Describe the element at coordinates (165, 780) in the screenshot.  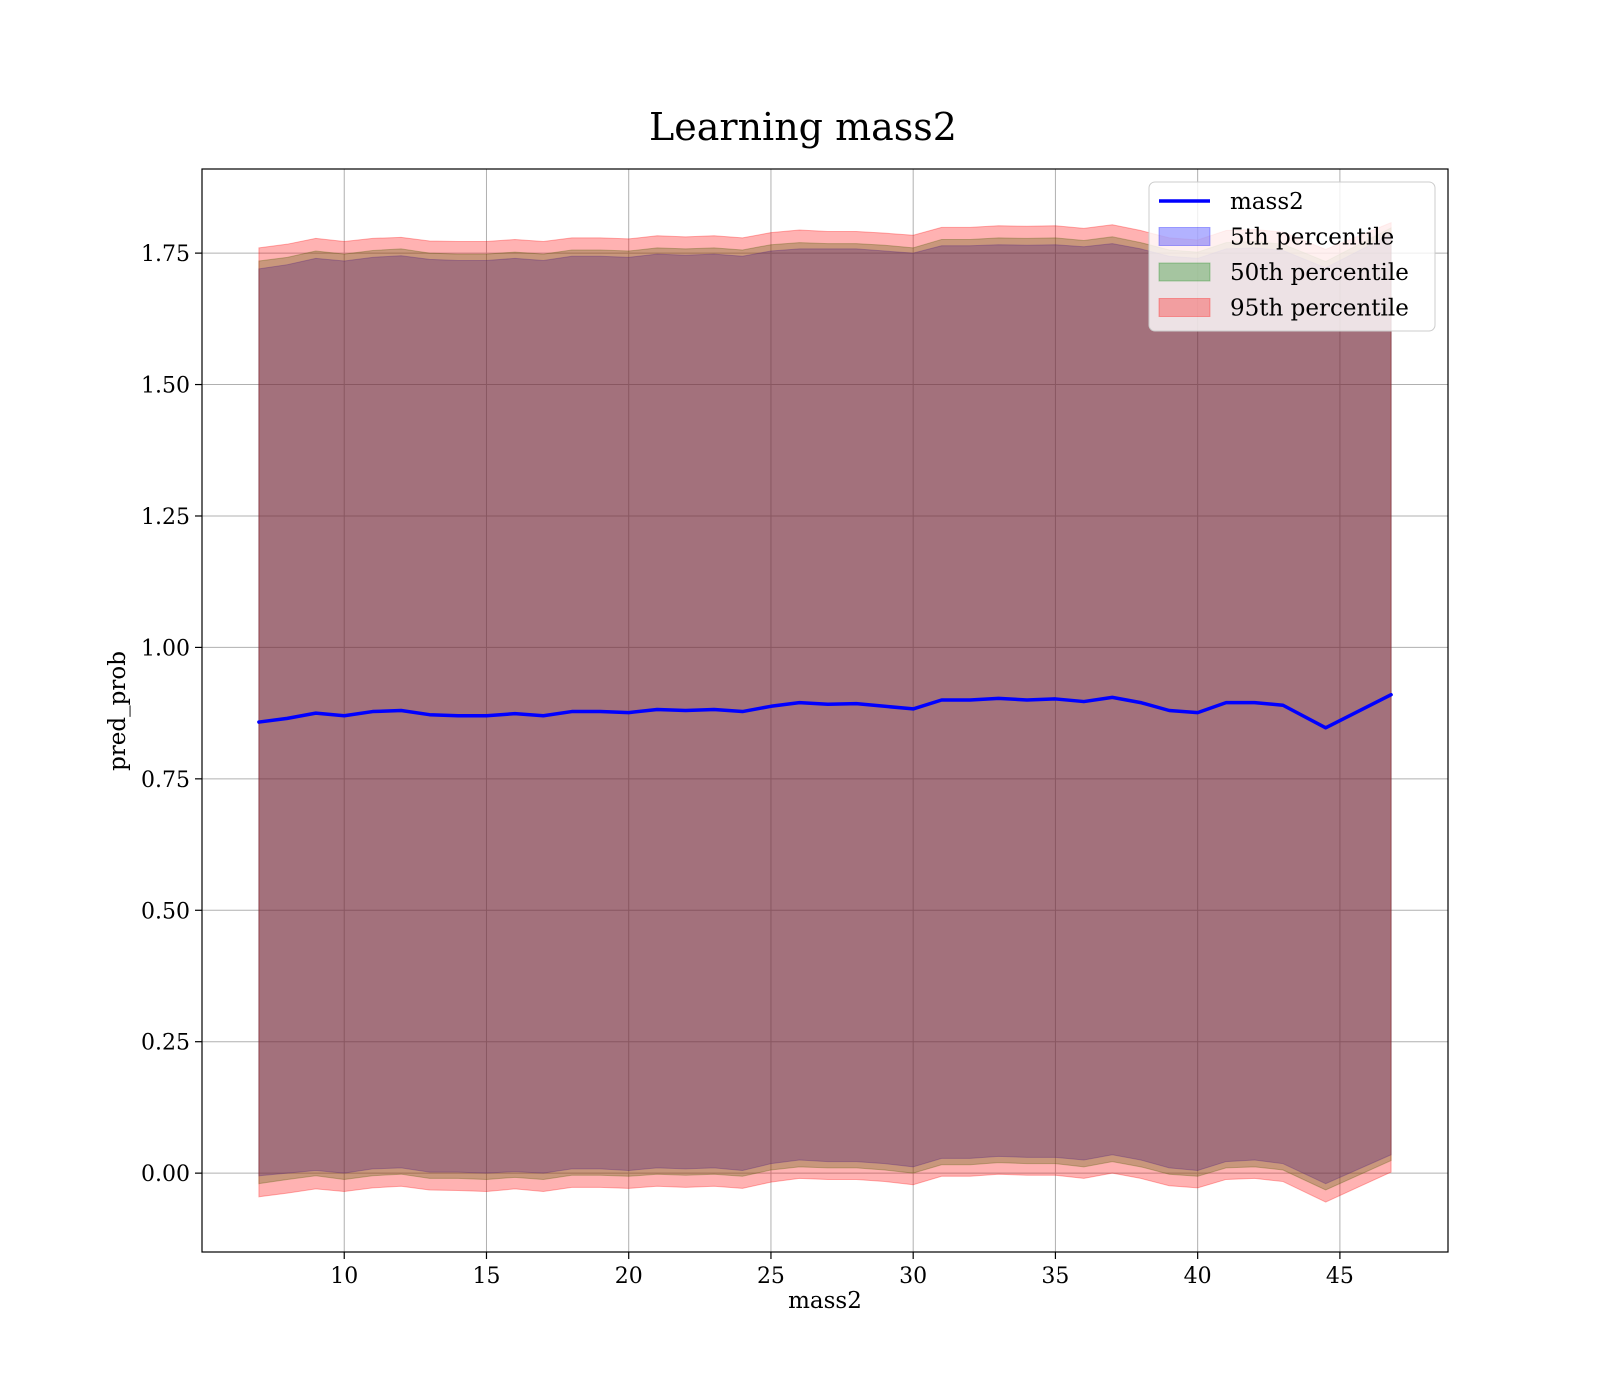
I see `y-tick-label: 0.75` at that location.